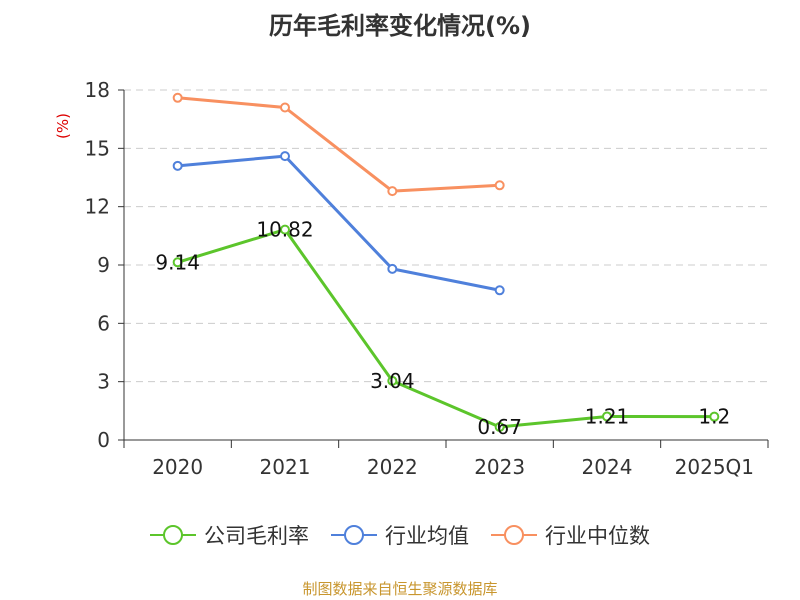  I want to click on legend: 公司毛利率 行业均值 行业中位数, so click(400, 535).